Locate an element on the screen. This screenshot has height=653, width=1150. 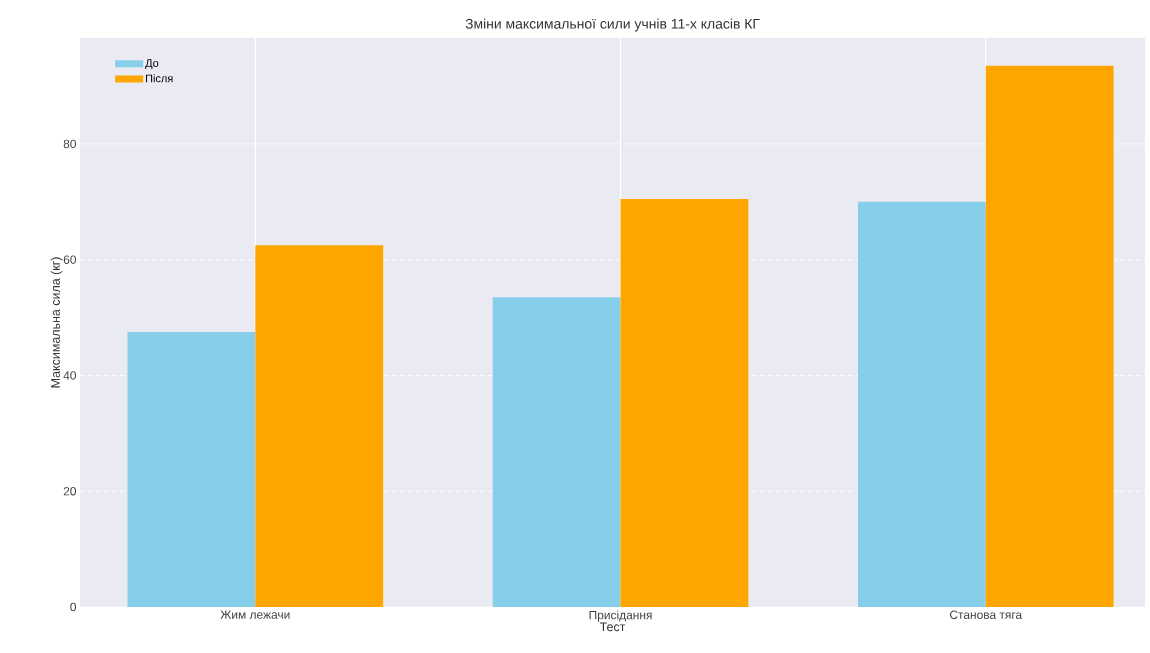
y-axis-title: Максимальна сила (кг) is located at coordinates (56, 322).